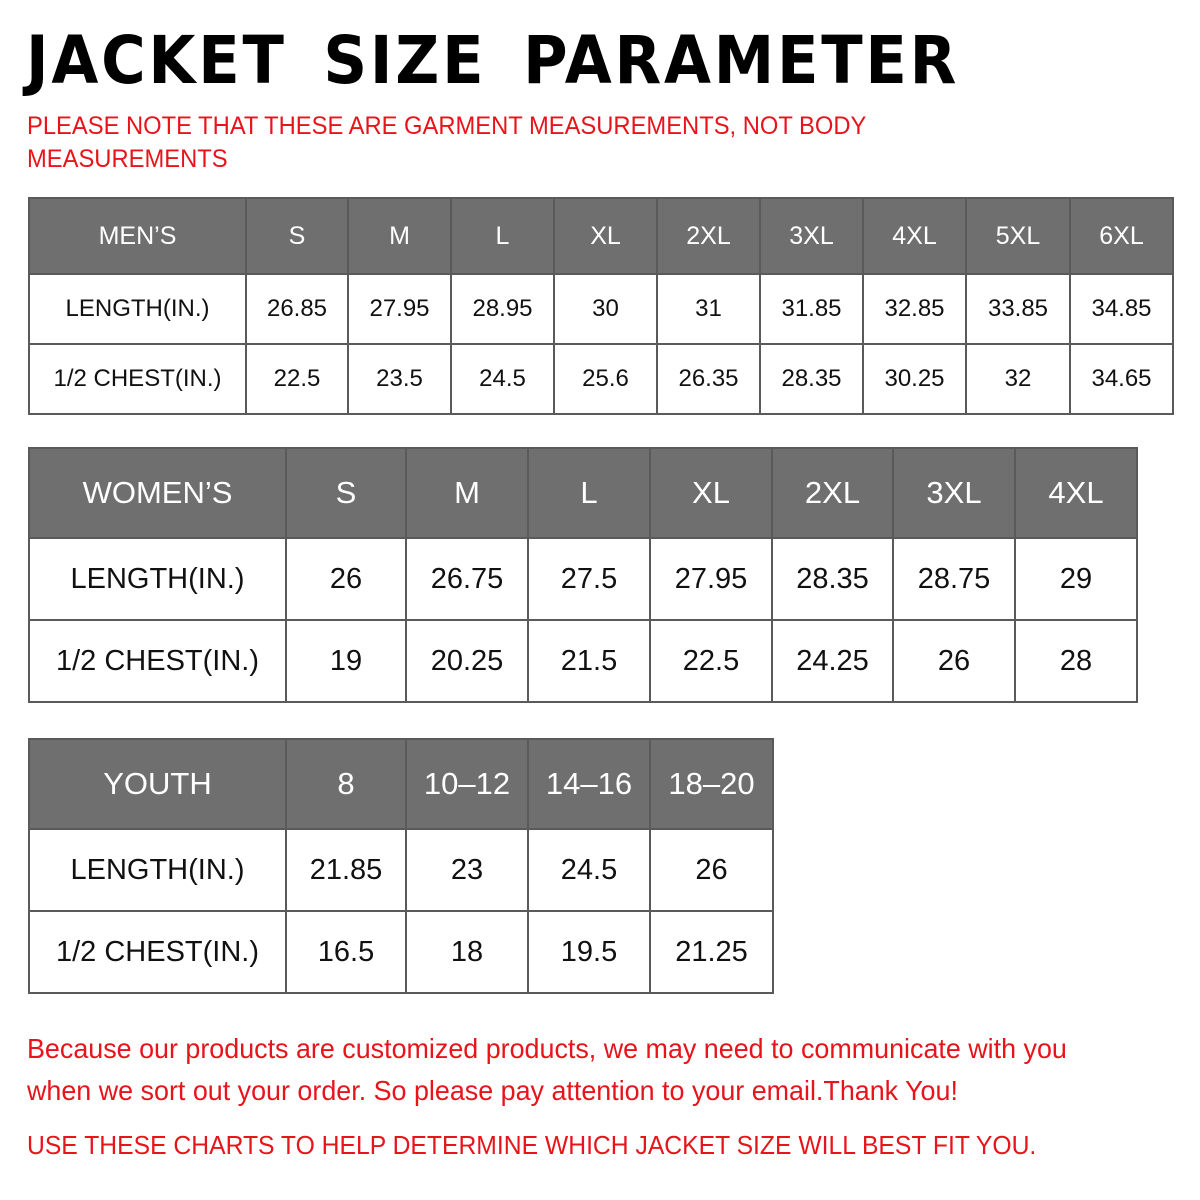 Image resolution: width=1200 pixels, height=1200 pixels. Describe the element at coordinates (467, 579) in the screenshot. I see `measurement-value: 26.75` at that location.